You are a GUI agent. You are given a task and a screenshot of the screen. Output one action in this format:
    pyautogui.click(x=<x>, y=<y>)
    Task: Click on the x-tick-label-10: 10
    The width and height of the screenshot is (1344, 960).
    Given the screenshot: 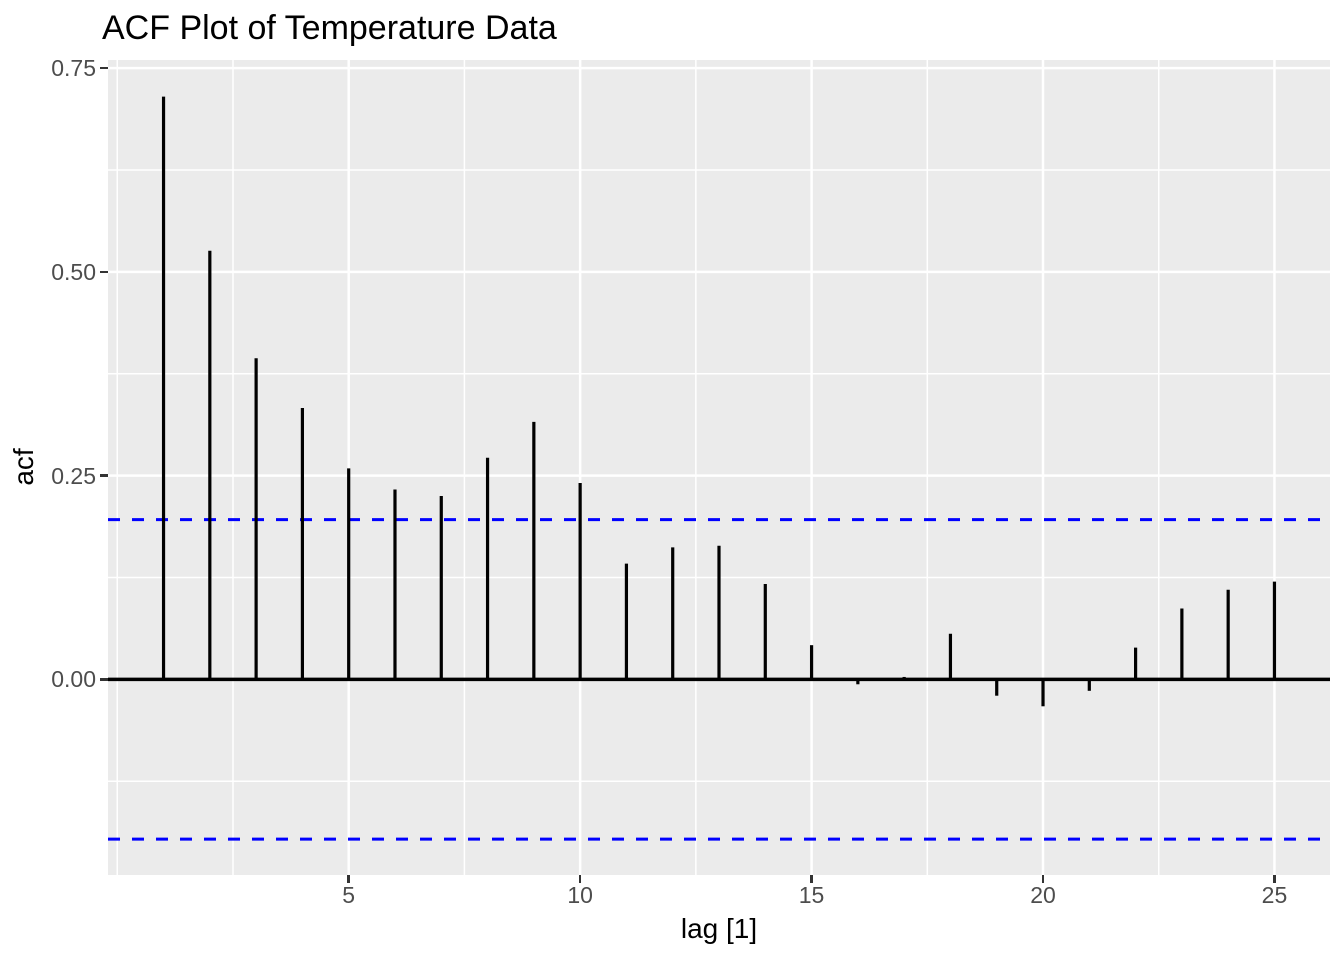 What is the action you would take?
    pyautogui.click(x=580, y=895)
    